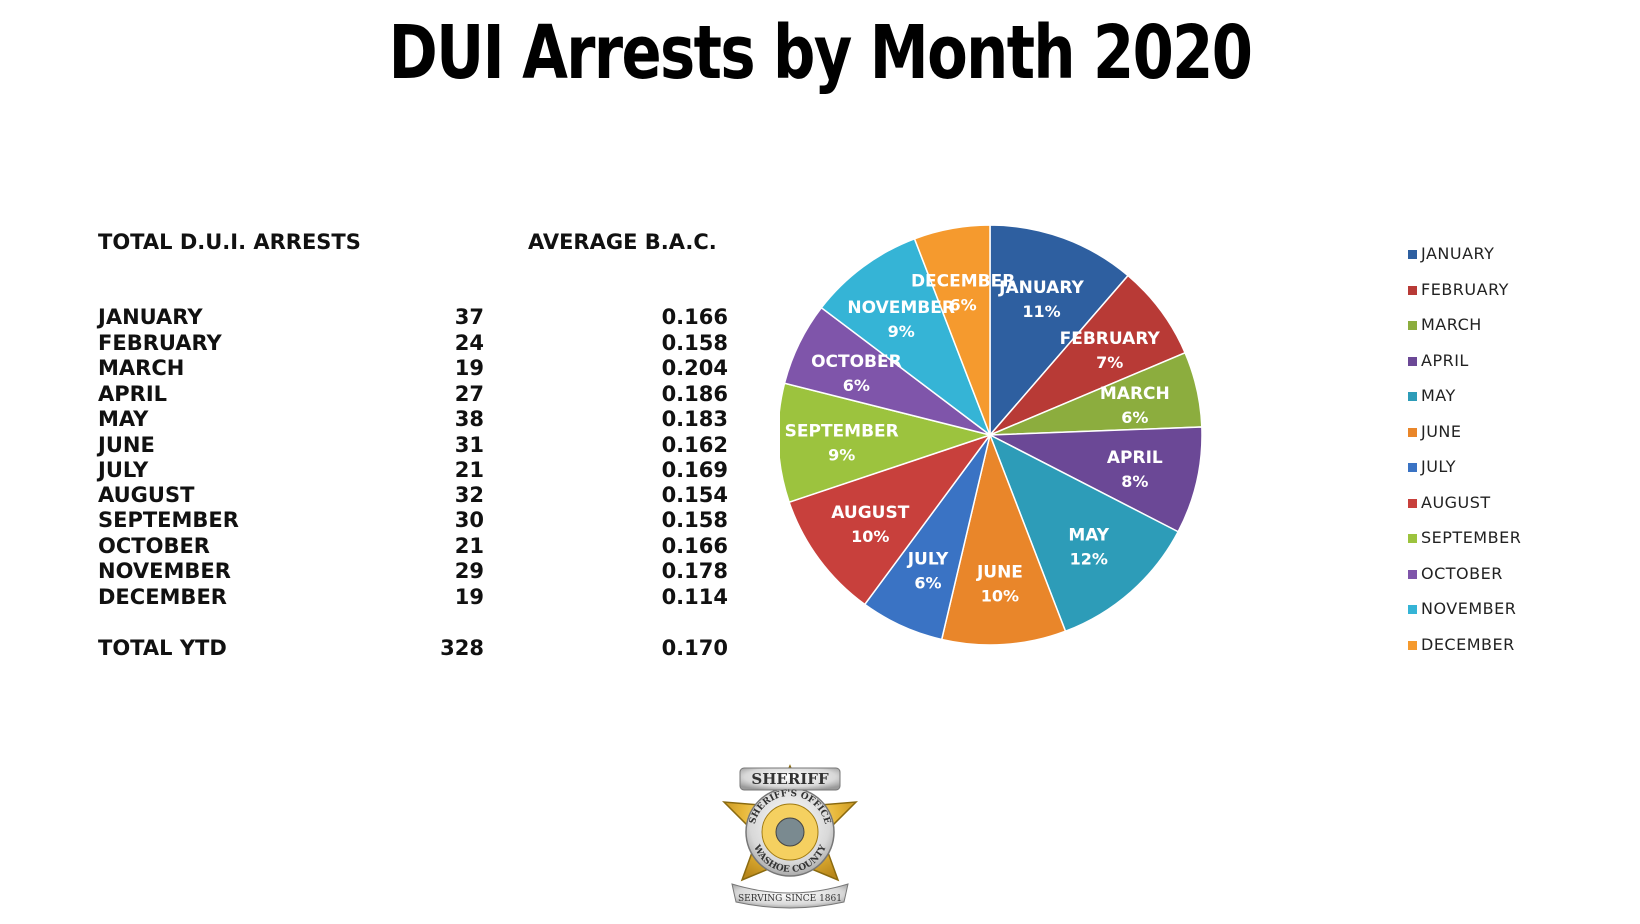  What do you see at coordinates (694, 648) in the screenshot?
I see `total-bac: 0.170` at bounding box center [694, 648].